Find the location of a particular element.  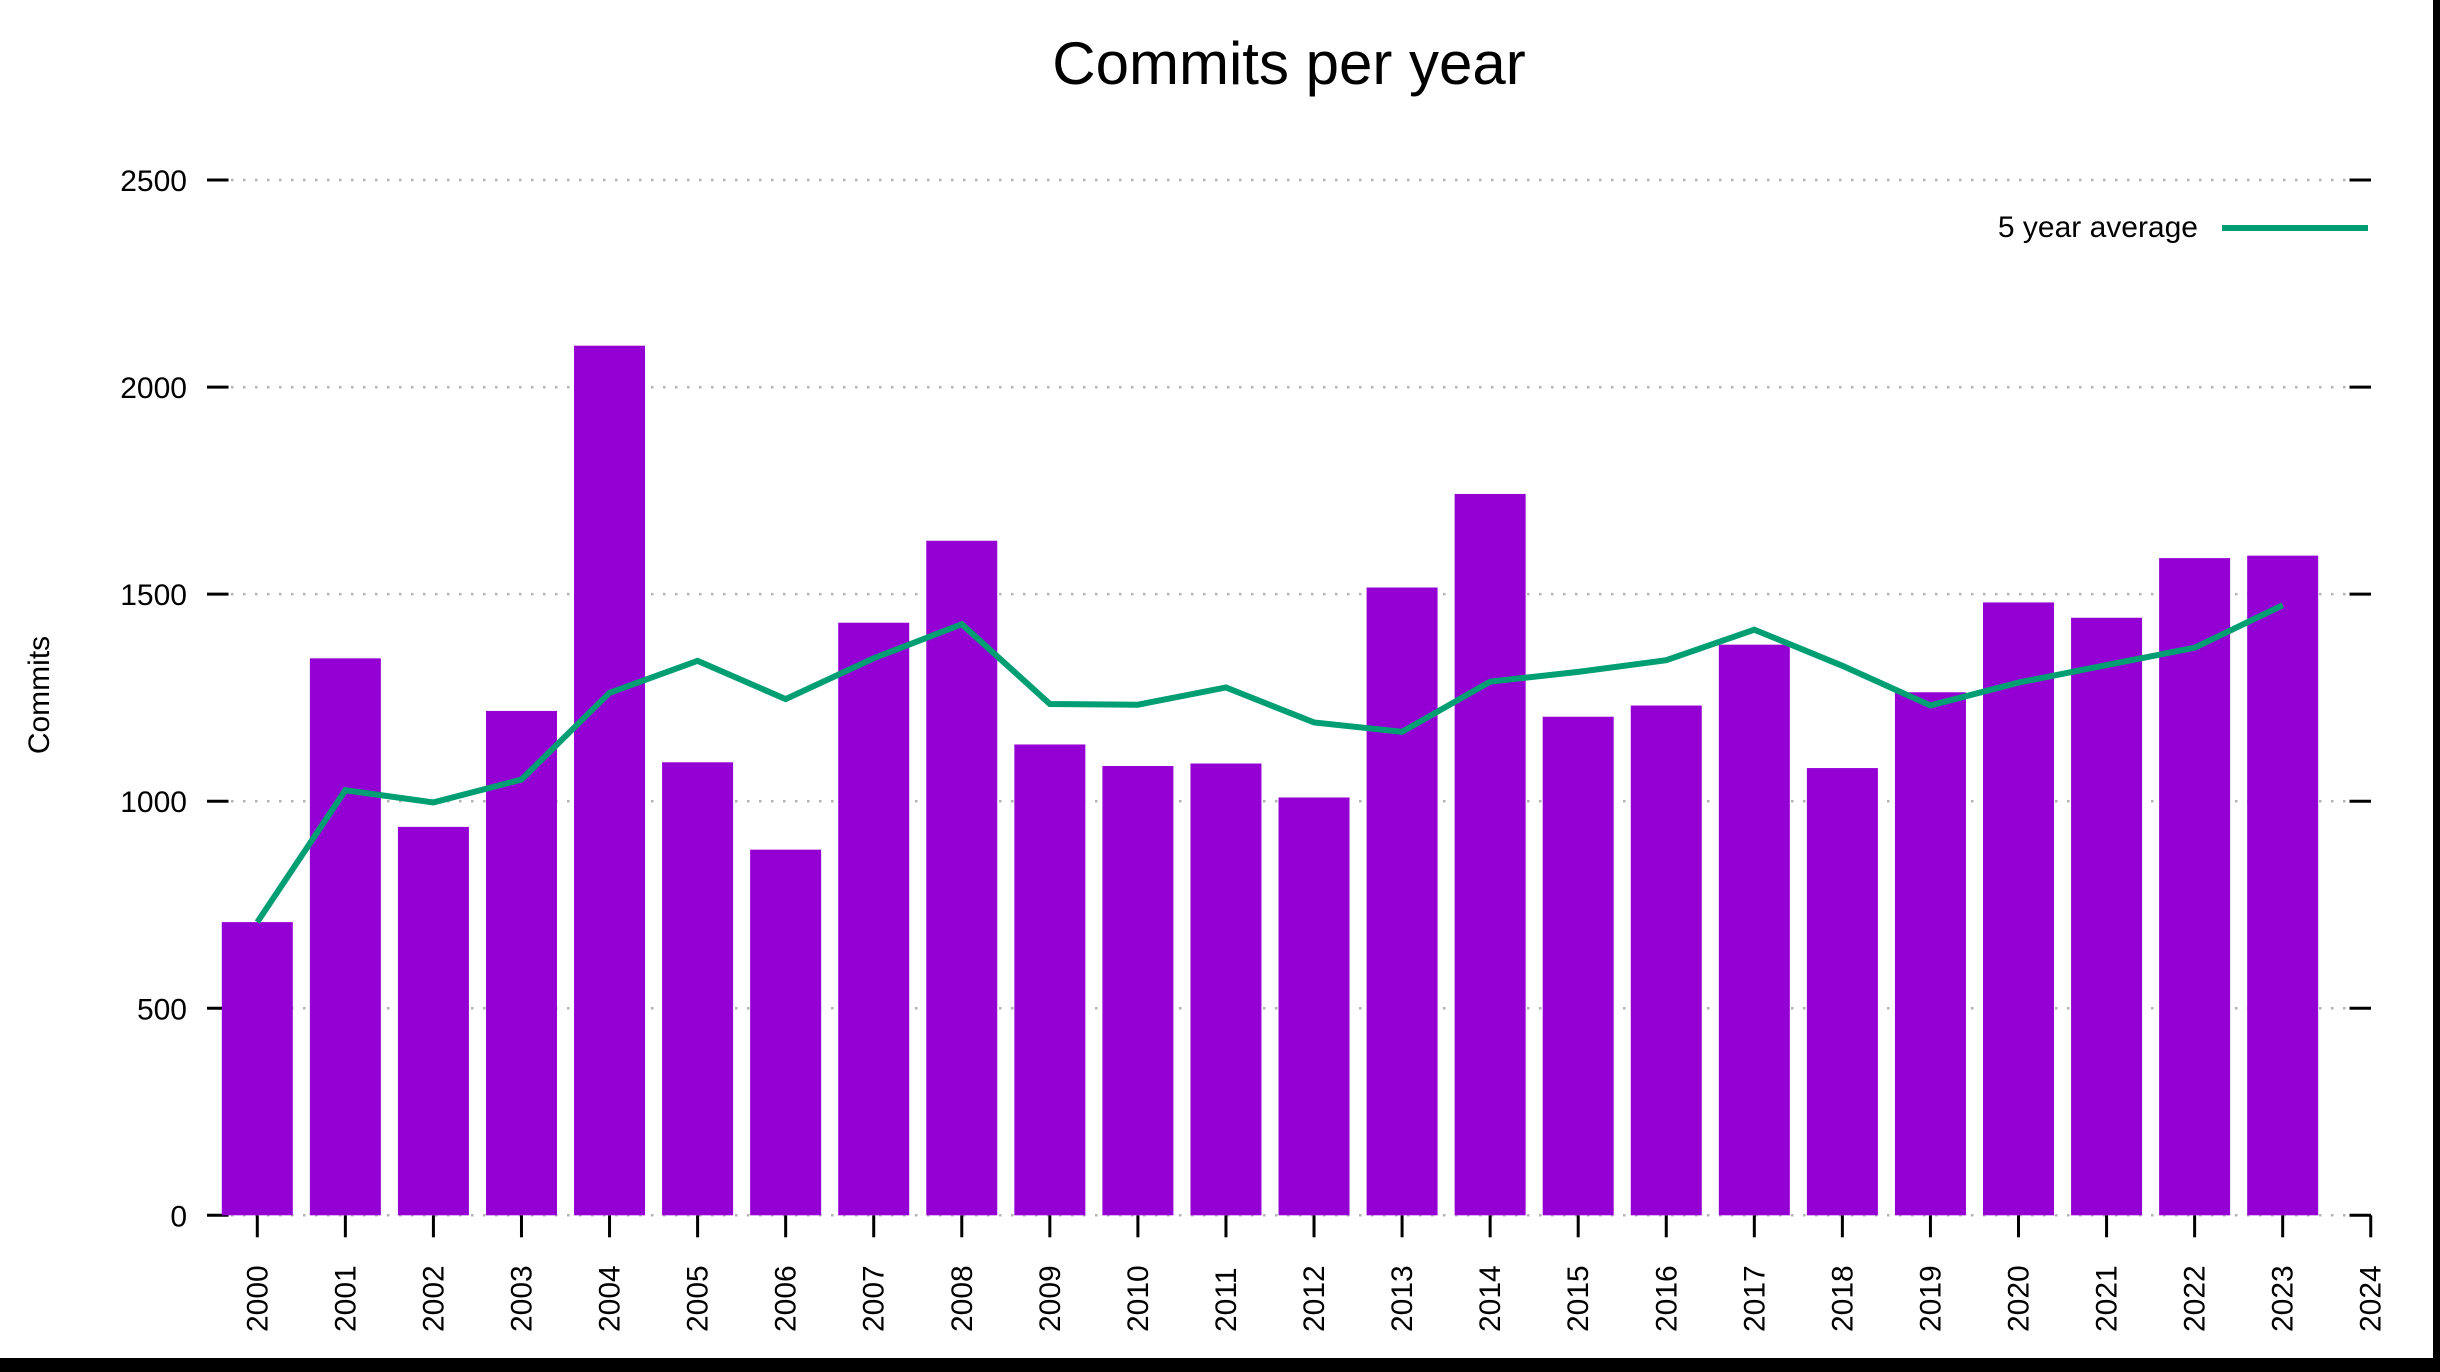

bar-2001 is located at coordinates (345, 937).